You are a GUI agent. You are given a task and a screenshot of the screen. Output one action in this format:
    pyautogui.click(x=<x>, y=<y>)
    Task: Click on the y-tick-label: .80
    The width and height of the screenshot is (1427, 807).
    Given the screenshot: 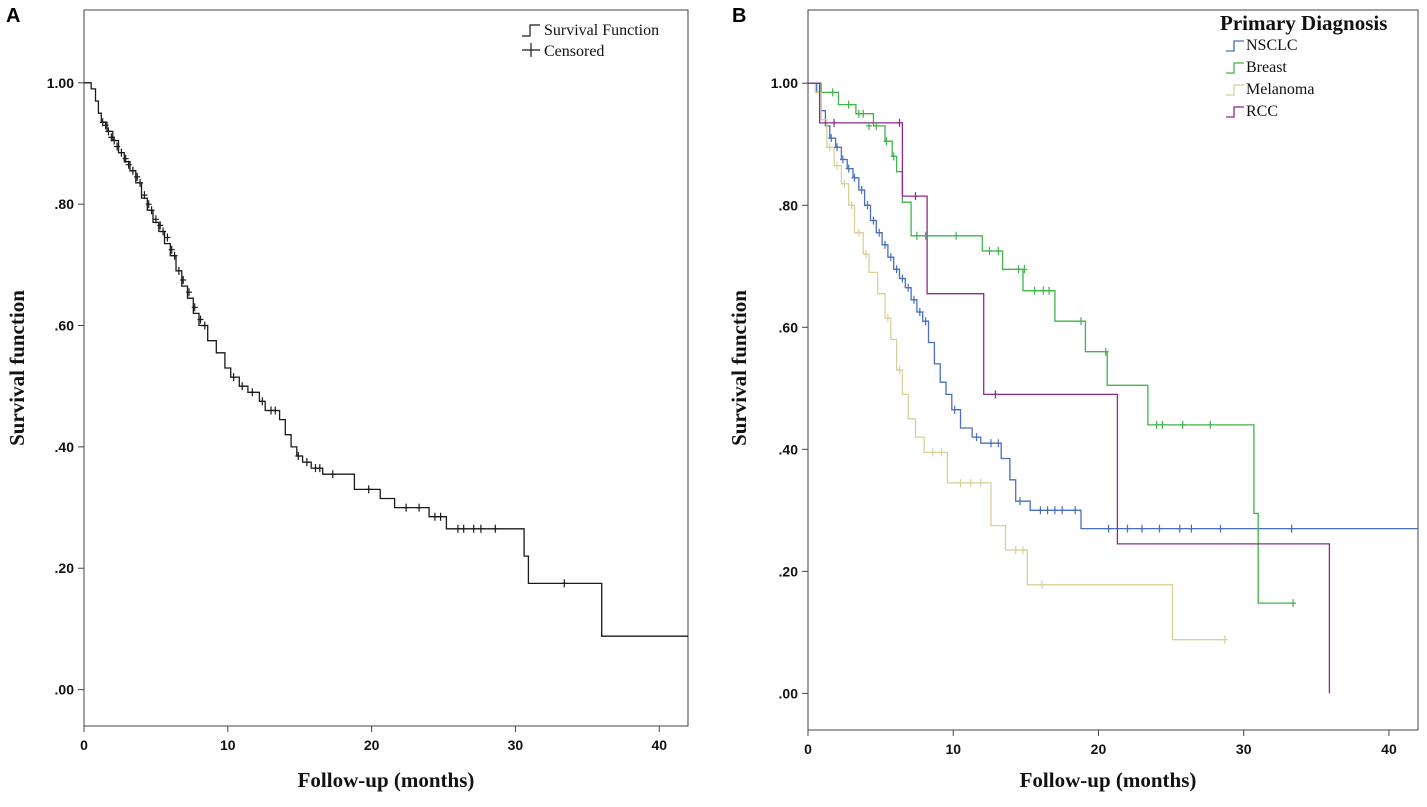 What is the action you would take?
    pyautogui.click(x=65, y=204)
    